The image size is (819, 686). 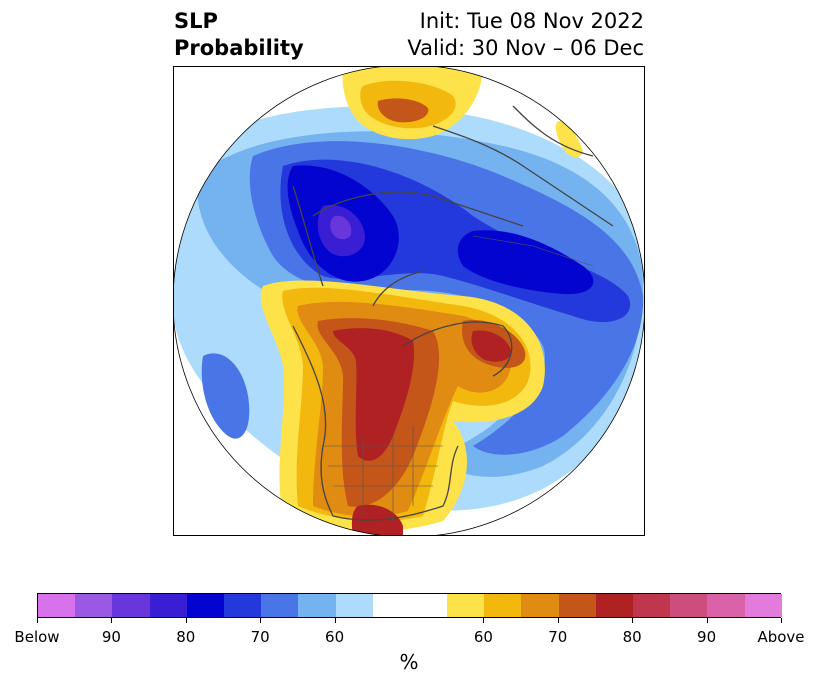 I want to click on below-90-core-east, so click(x=525, y=262).